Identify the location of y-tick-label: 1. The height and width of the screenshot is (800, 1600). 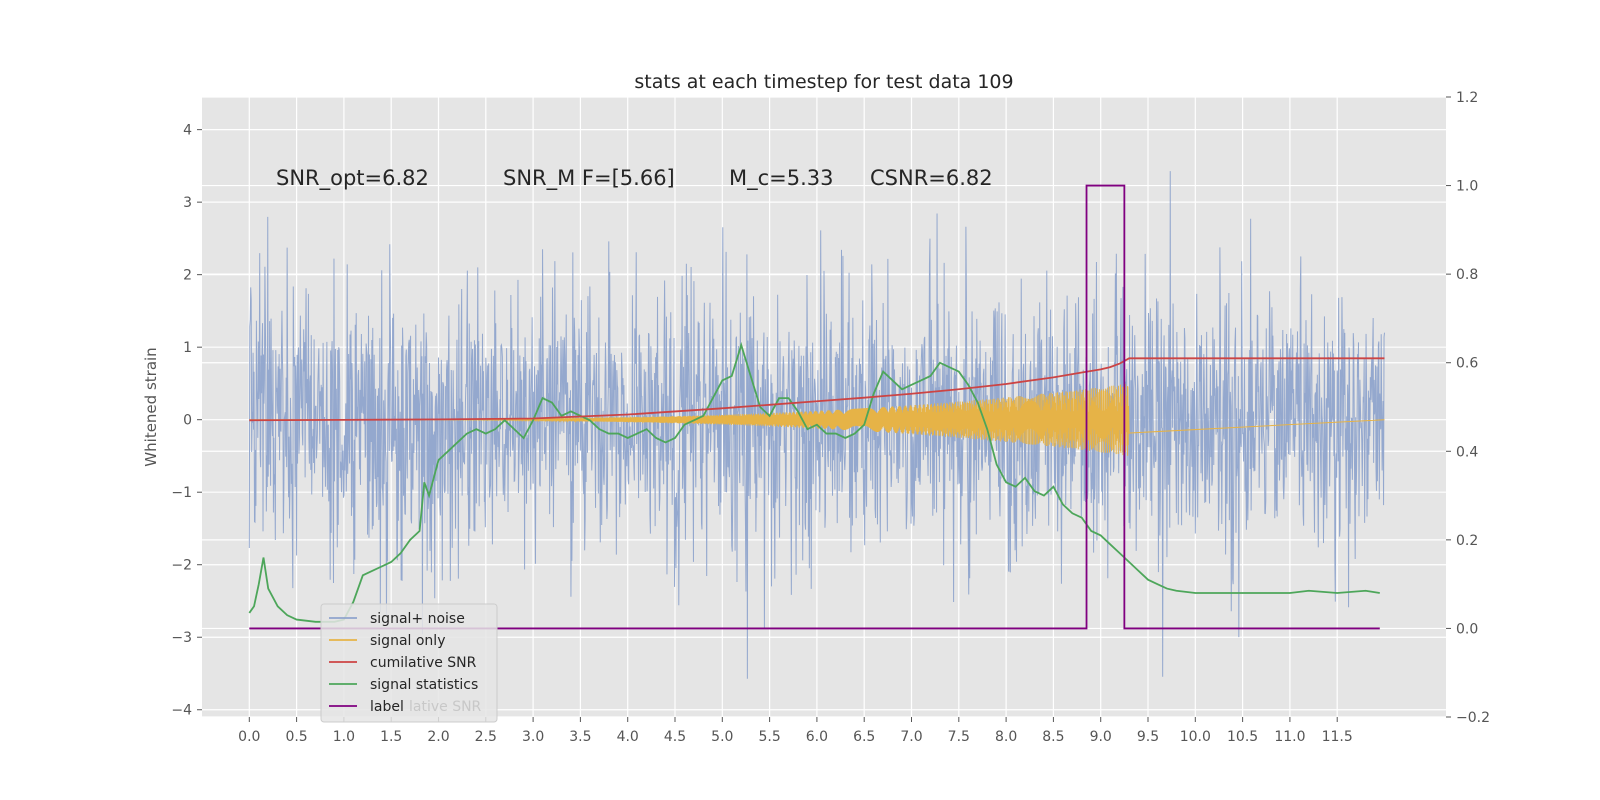
(187, 348).